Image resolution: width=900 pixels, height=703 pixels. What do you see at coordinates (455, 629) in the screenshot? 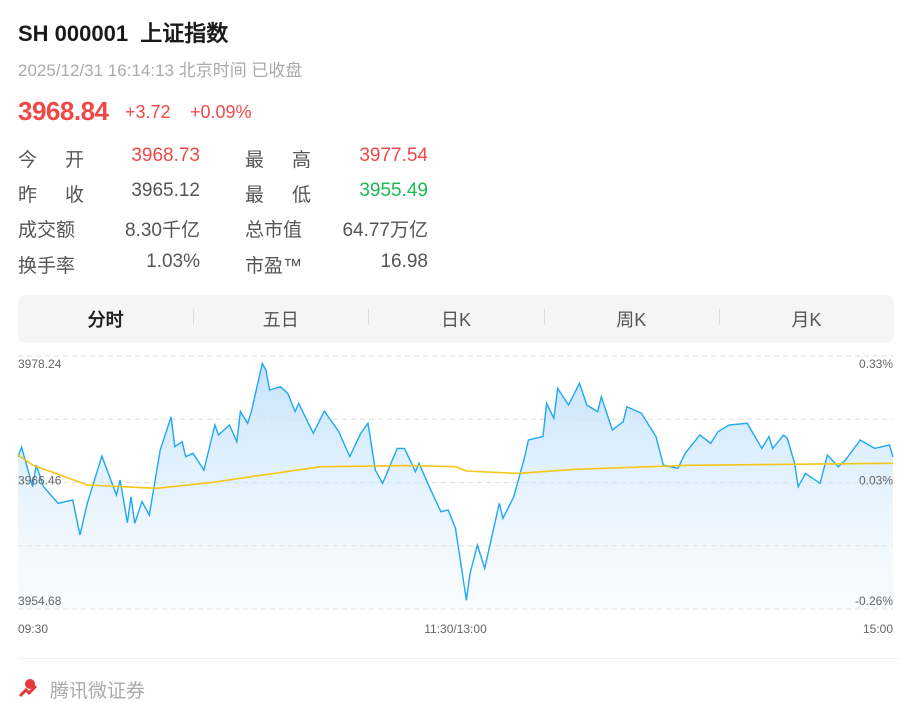
I see `x-tick-label: 11:30/13:00` at bounding box center [455, 629].